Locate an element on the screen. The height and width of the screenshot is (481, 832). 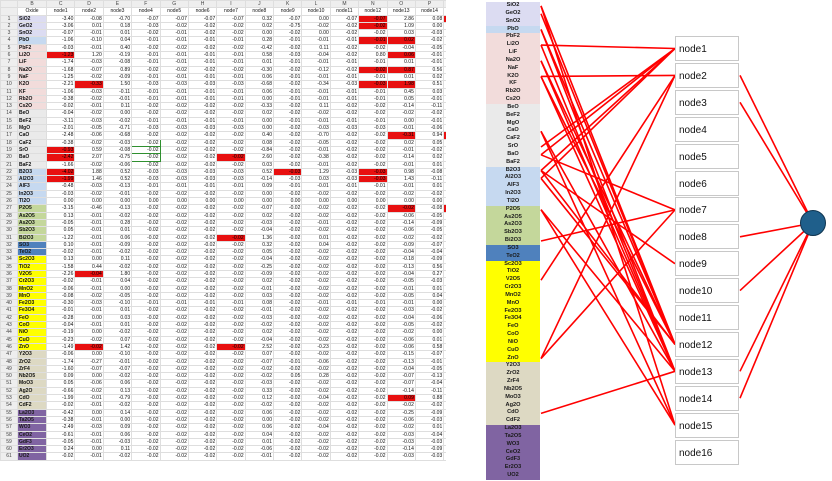
value-cell: 1.50 is located at coordinates (117, 84).